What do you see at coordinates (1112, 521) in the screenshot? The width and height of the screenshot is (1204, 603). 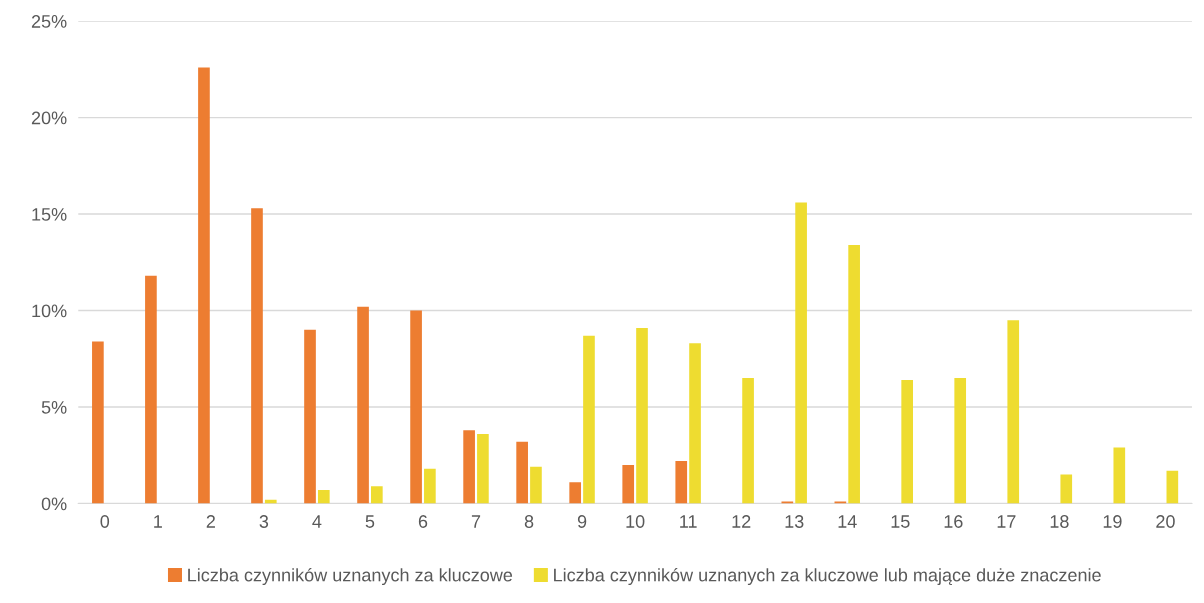 I see `x-tick-label: 19` at bounding box center [1112, 521].